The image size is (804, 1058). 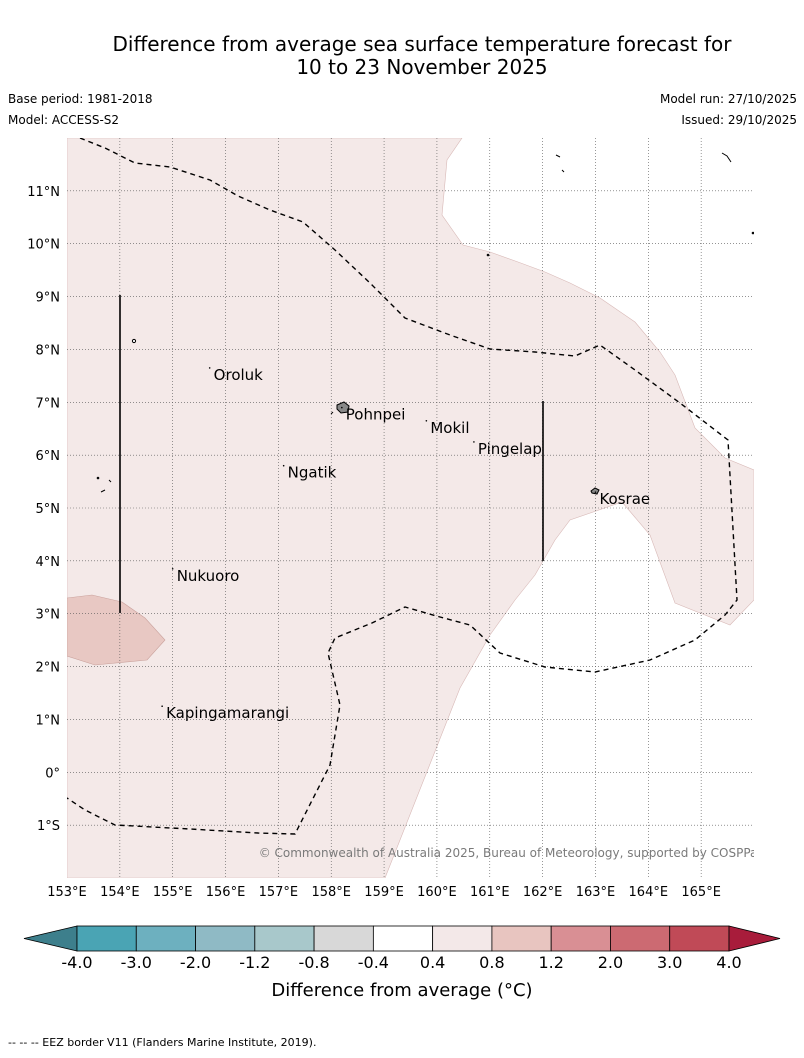 I want to click on kosrae-island, so click(x=595, y=491).